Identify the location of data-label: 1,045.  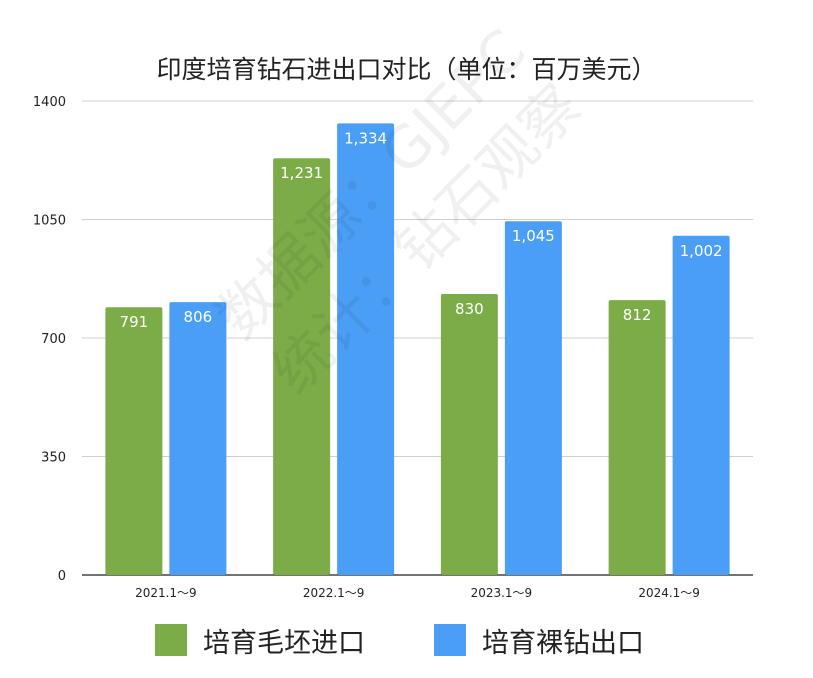
(533, 236).